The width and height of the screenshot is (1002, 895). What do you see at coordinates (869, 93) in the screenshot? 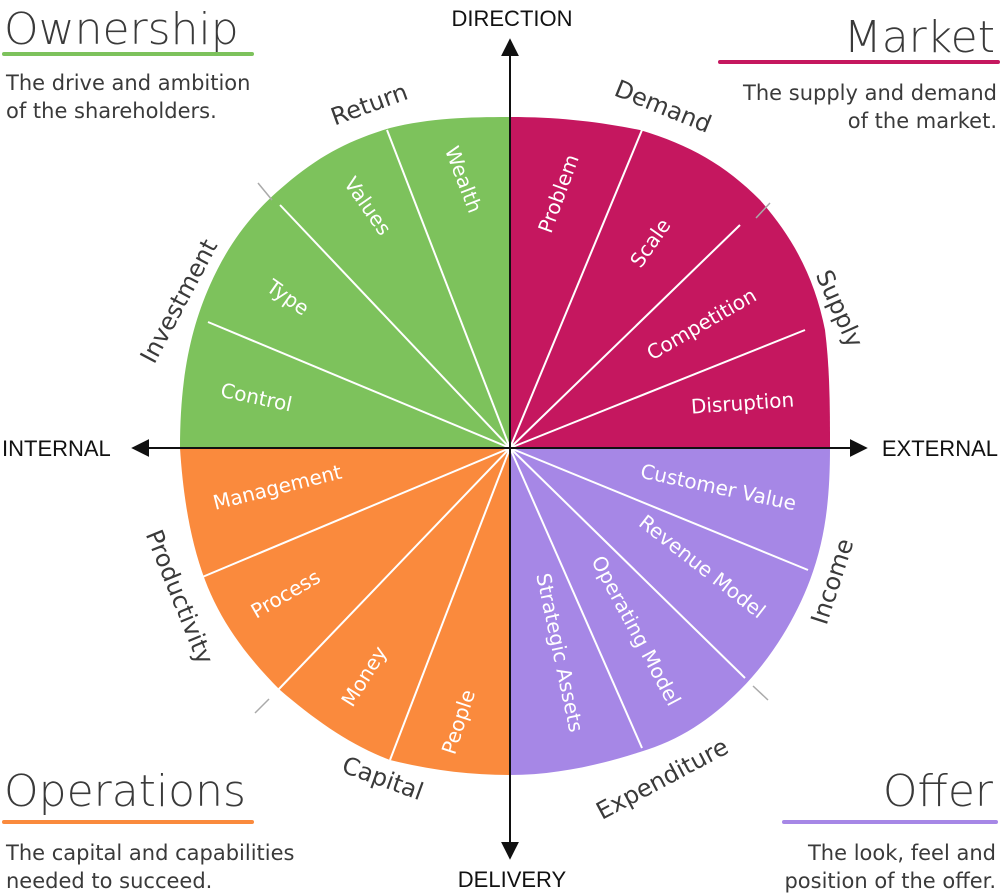
I see `market-desc-line-1: The supply and demand` at bounding box center [869, 93].